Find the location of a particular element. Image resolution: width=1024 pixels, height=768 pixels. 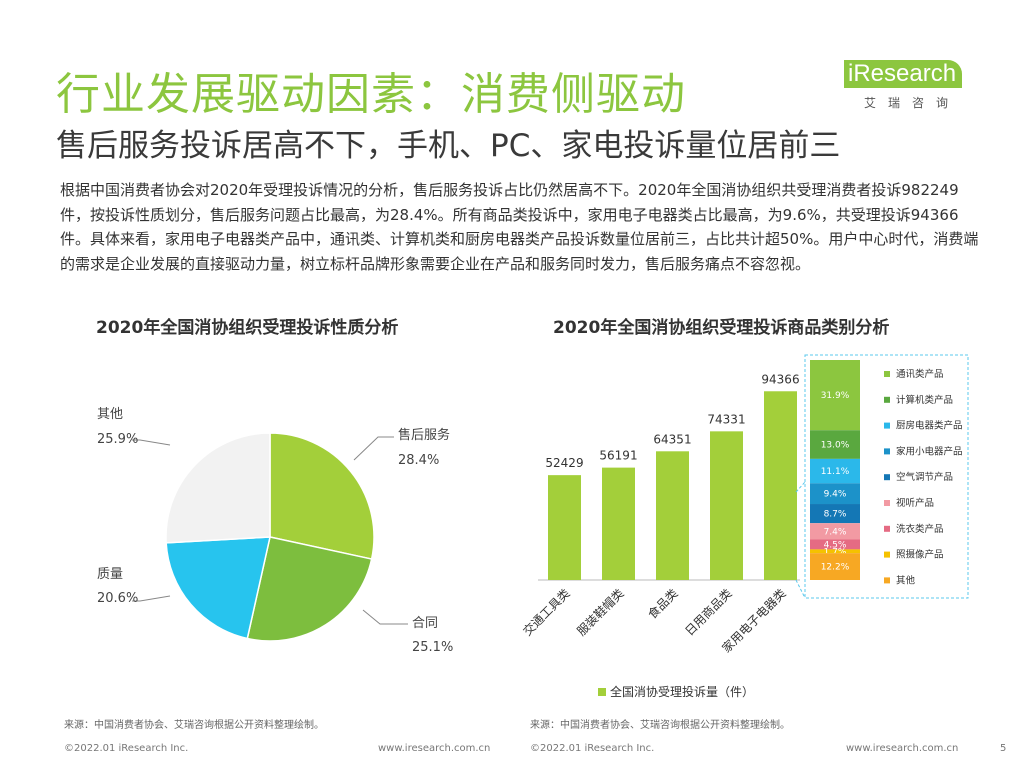

source-note-right: 来源：中国消费者协会、艾瑞咨询根据公开资料整理绘制。 is located at coordinates (660, 725).